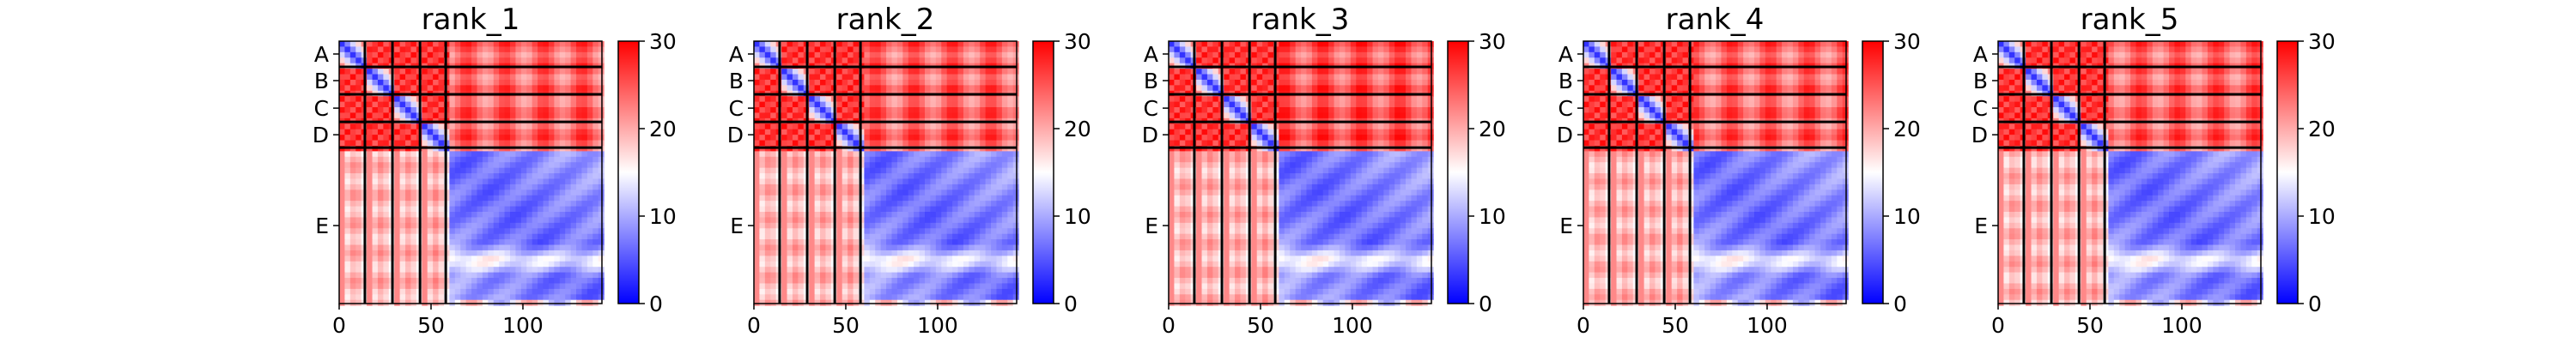 Image resolution: width=2576 pixels, height=343 pixels. Describe the element at coordinates (1715, 20) in the screenshot. I see `panel-title: rank_4` at that location.